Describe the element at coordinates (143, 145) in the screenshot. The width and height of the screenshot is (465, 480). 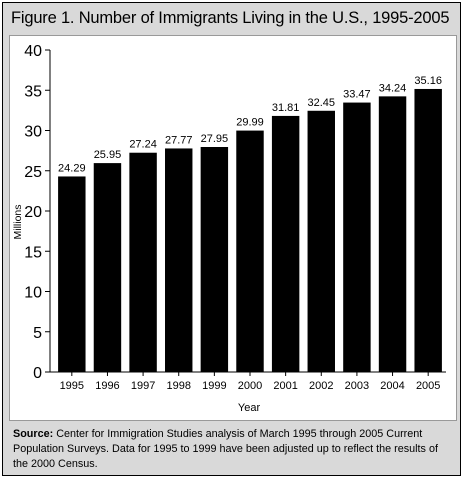
I see `data-label: 27.24` at that location.